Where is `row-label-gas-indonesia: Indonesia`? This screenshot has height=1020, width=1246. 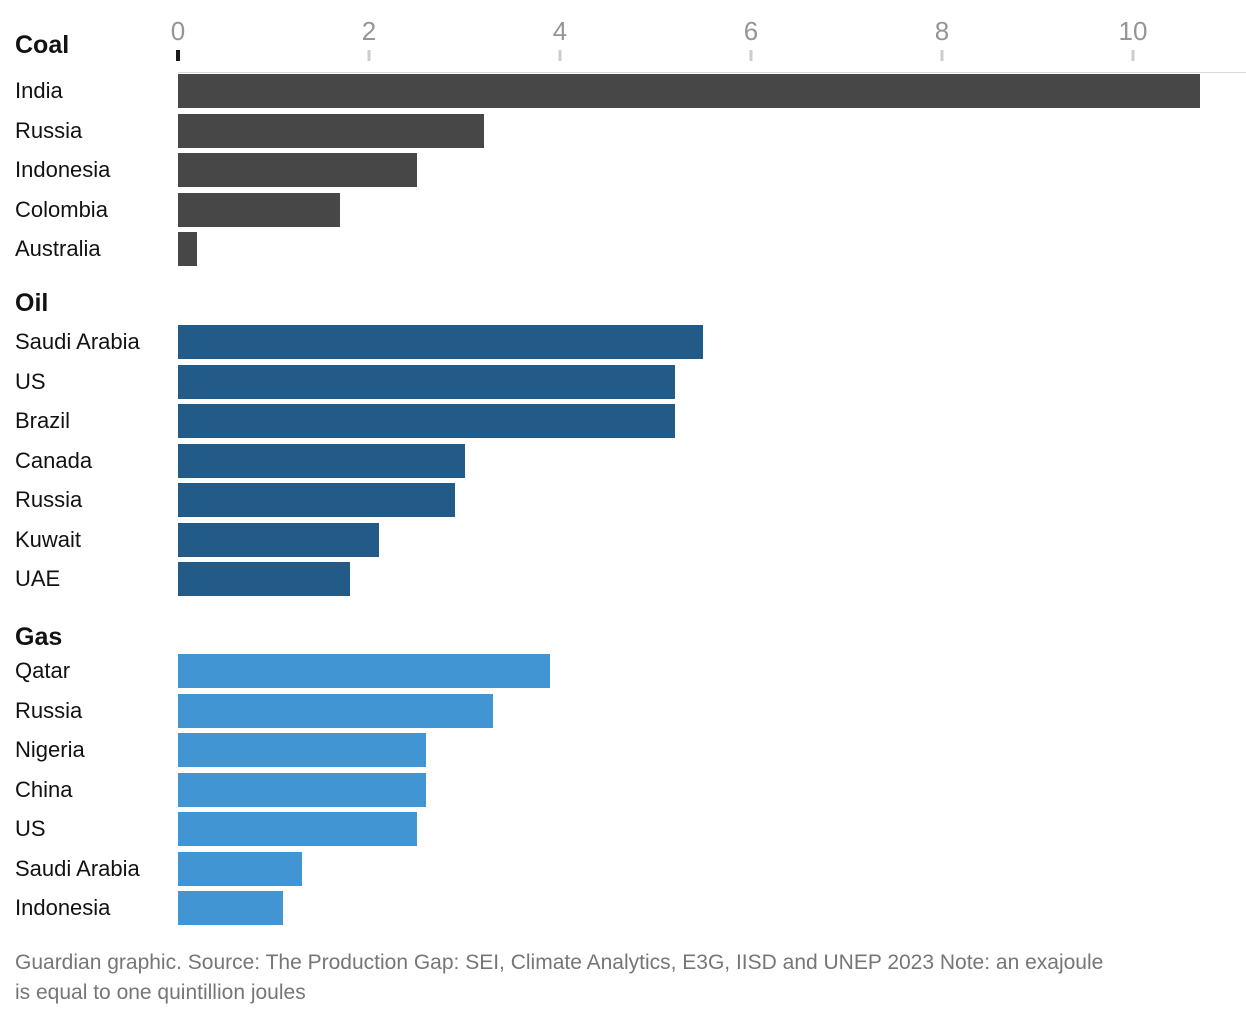 row-label-gas-indonesia: Indonesia is located at coordinates (63, 907).